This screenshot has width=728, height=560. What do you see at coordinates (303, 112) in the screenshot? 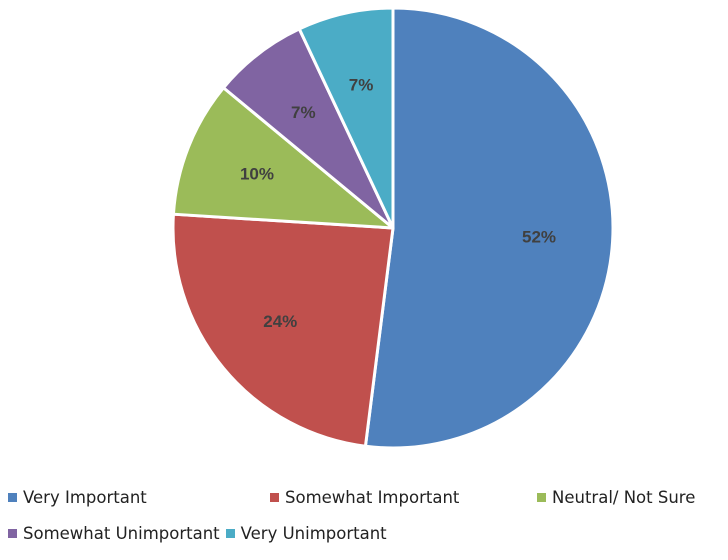
I see `data-label-3: 7%` at bounding box center [303, 112].